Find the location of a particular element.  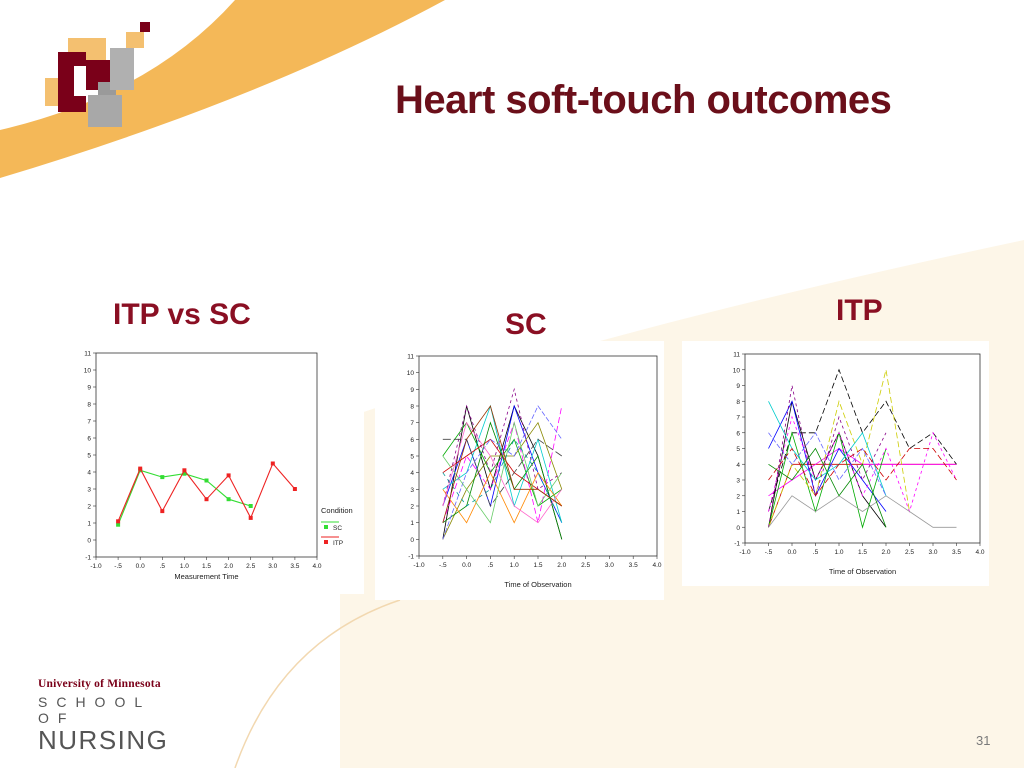

school-of: SCHOOL OF is located at coordinates (94, 710).